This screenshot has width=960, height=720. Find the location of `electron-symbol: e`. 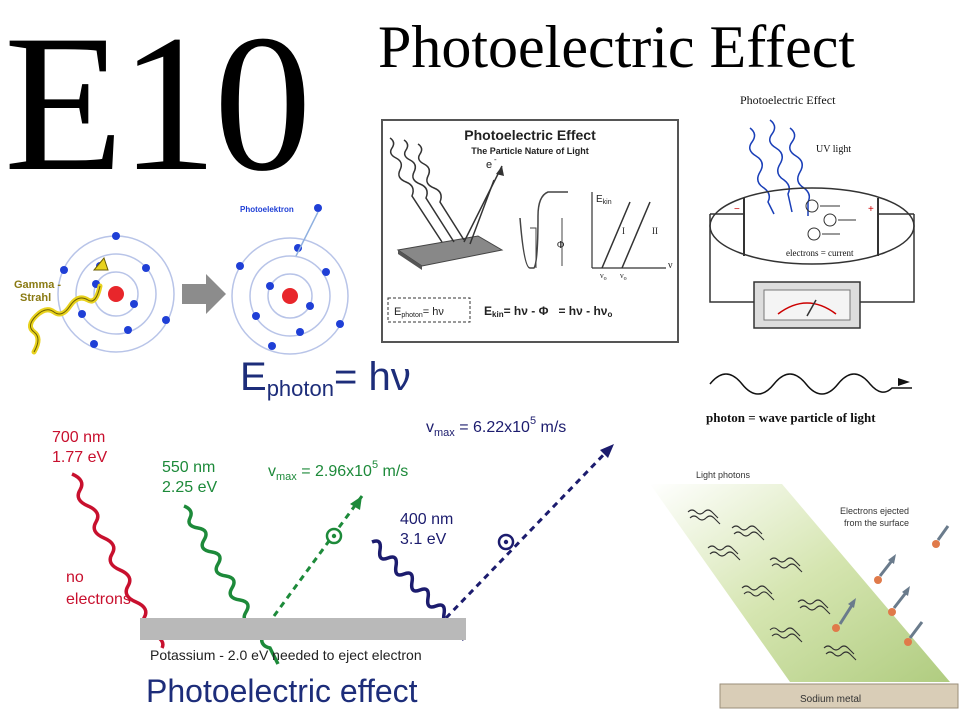

electron-symbol: e is located at coordinates (489, 165).